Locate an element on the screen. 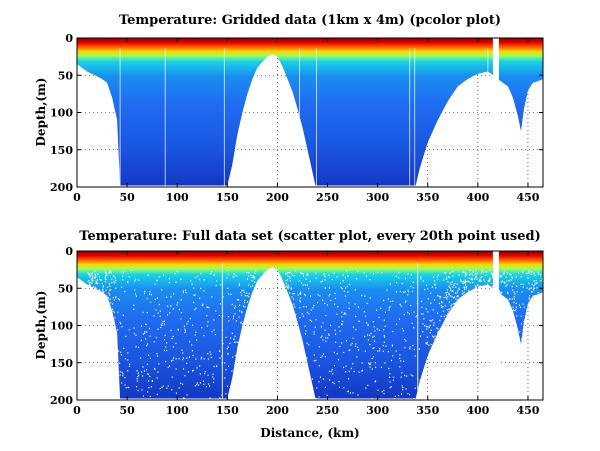 The width and height of the screenshot is (600, 451). data-gaps is located at coordinates (495, 112).